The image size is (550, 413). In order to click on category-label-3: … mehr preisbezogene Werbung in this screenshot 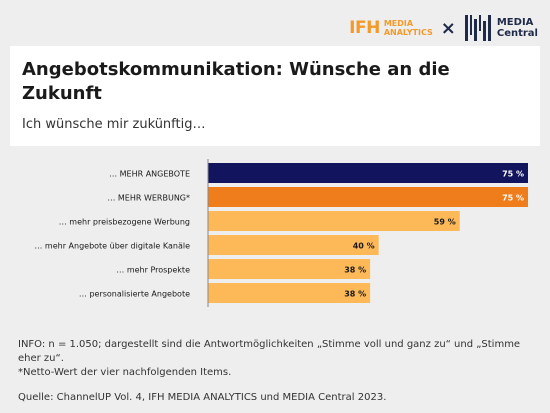, I will do `click(124, 222)`.